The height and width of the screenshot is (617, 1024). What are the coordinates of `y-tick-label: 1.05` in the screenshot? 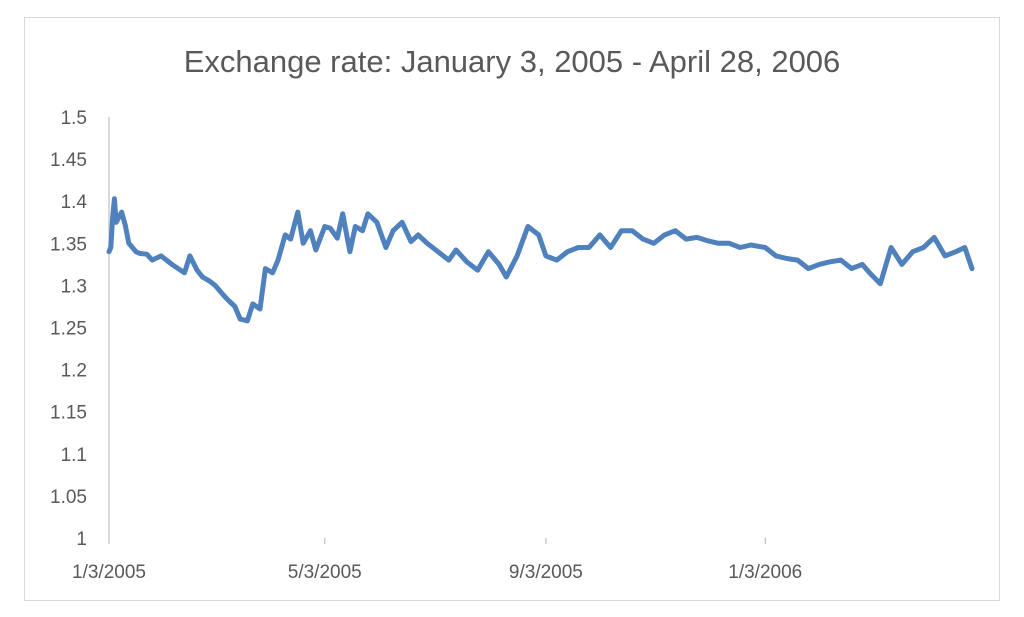 It's located at (68, 497).